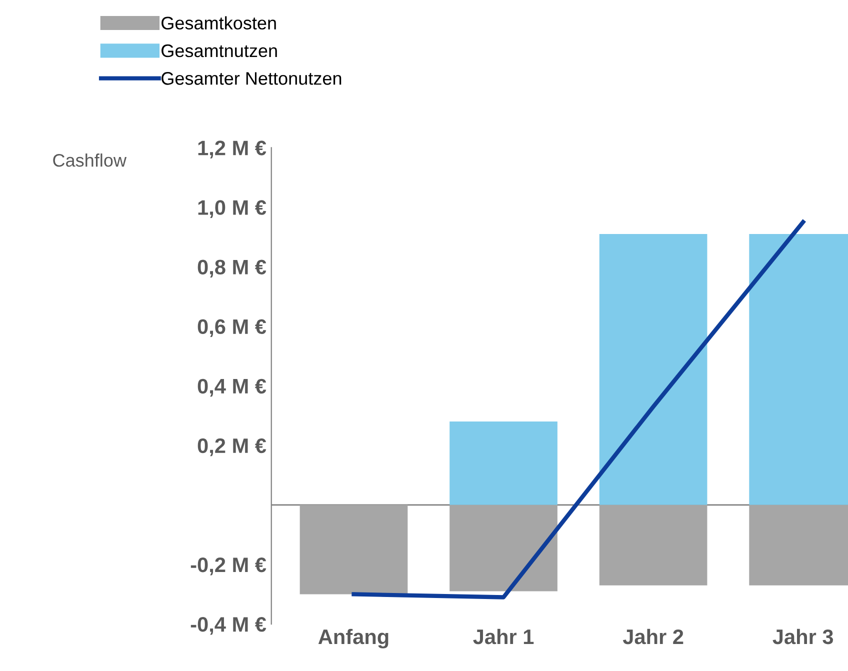 This screenshot has width=848, height=671. What do you see at coordinates (232, 447) in the screenshot?
I see `y-tick-label: 0,2 M €` at bounding box center [232, 447].